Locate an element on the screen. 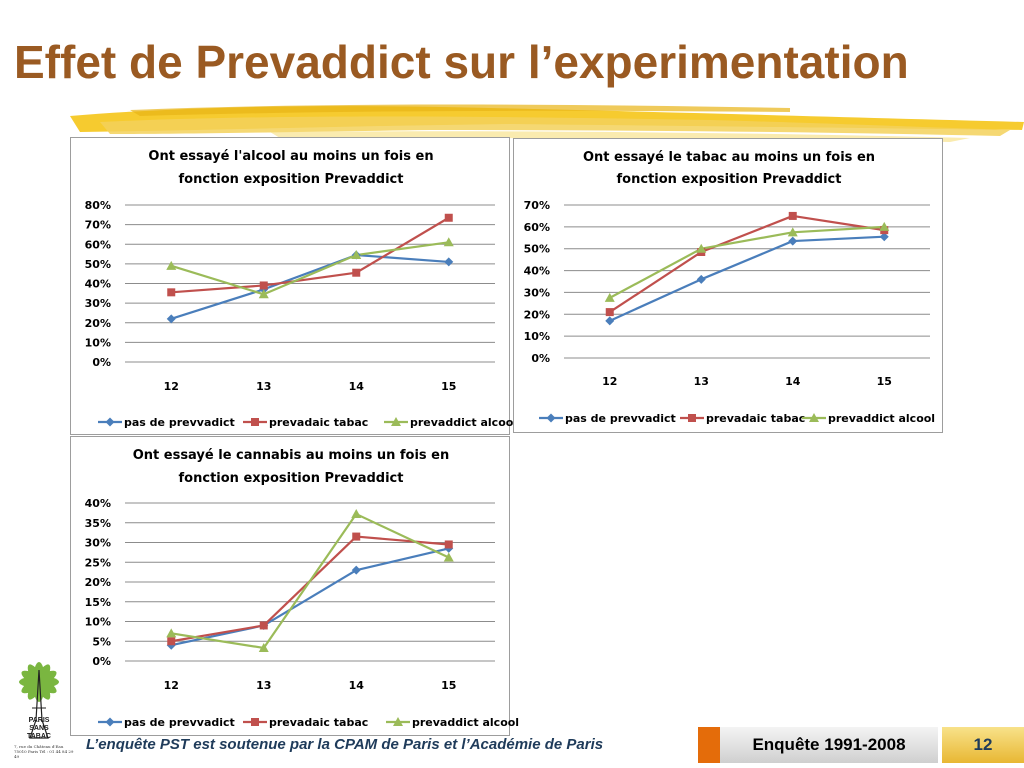 The width and height of the screenshot is (1024, 768). chart-cannabis-ytick-label: 5% is located at coordinates (101, 641).